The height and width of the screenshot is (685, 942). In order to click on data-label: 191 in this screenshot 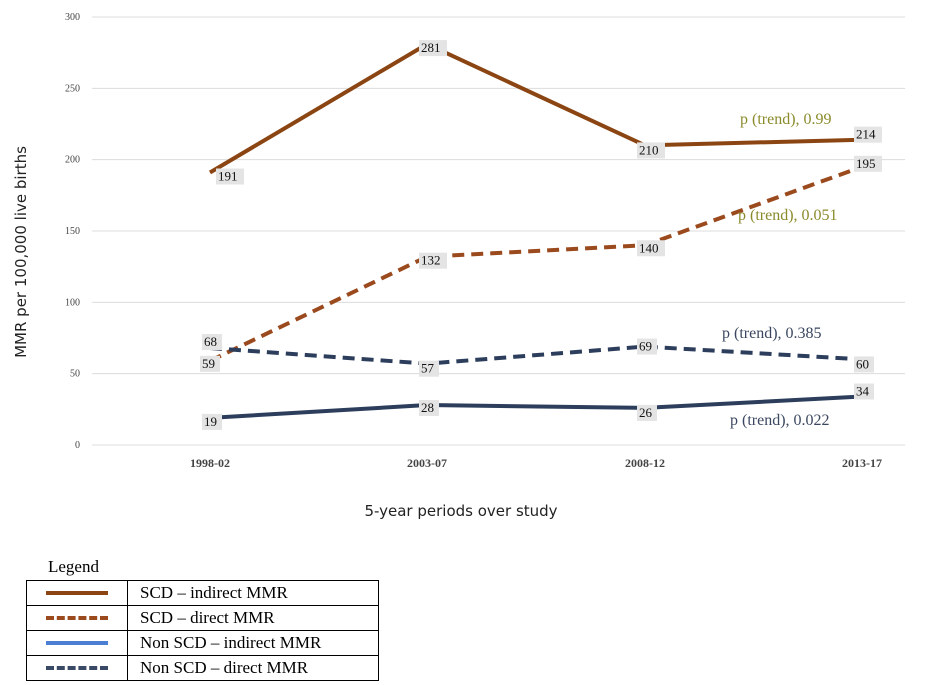, I will do `click(228, 176)`.